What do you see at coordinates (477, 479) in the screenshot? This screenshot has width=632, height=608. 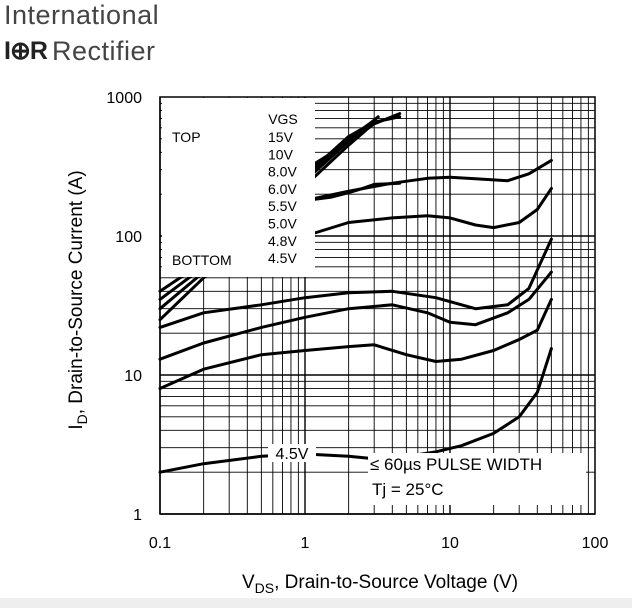 I see `annotation-bg` at bounding box center [477, 479].